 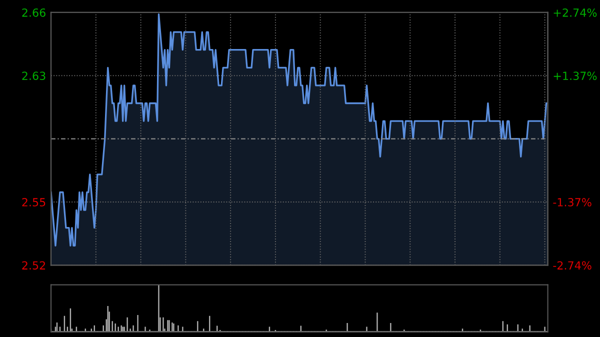 I want to click on y2-tick-label: -1.37%, so click(x=572, y=202).